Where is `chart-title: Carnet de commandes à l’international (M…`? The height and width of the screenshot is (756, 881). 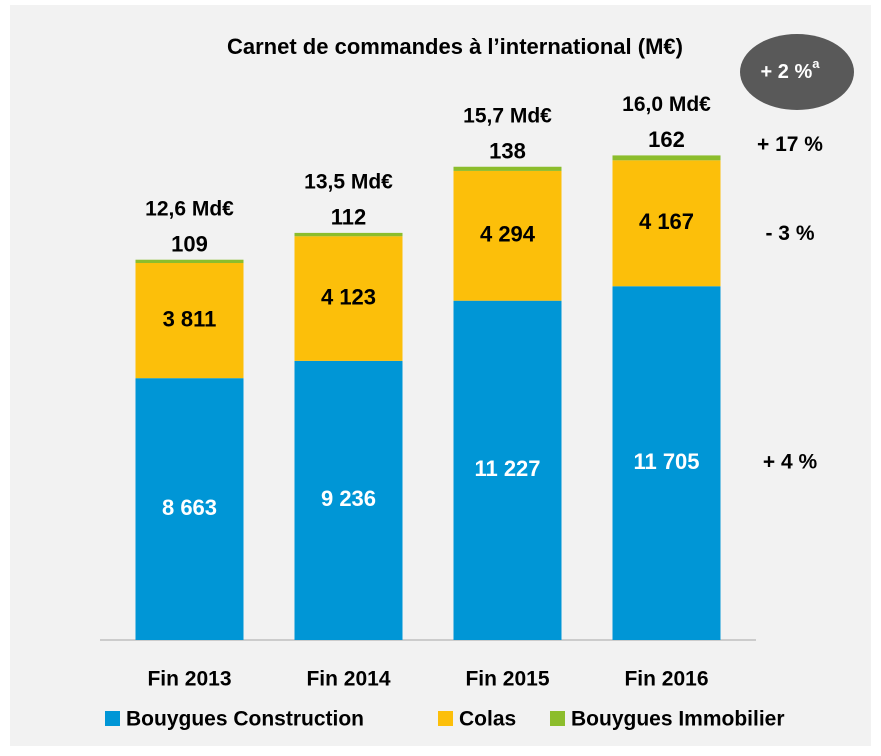
chart-title: Carnet de commandes à l’international (M… is located at coordinates (455, 46).